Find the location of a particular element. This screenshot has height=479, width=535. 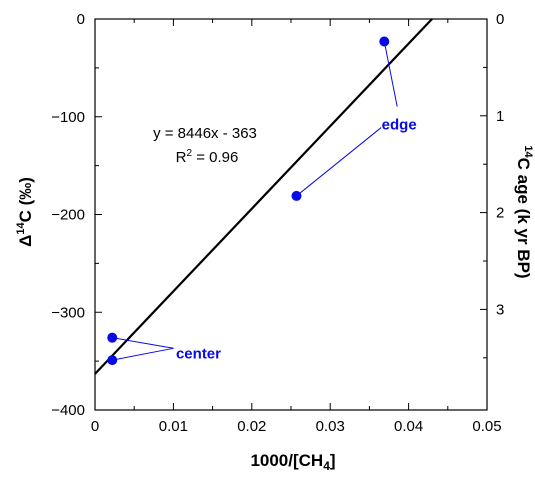

x-axis-title: 1000/[CH4] is located at coordinates (292, 462).